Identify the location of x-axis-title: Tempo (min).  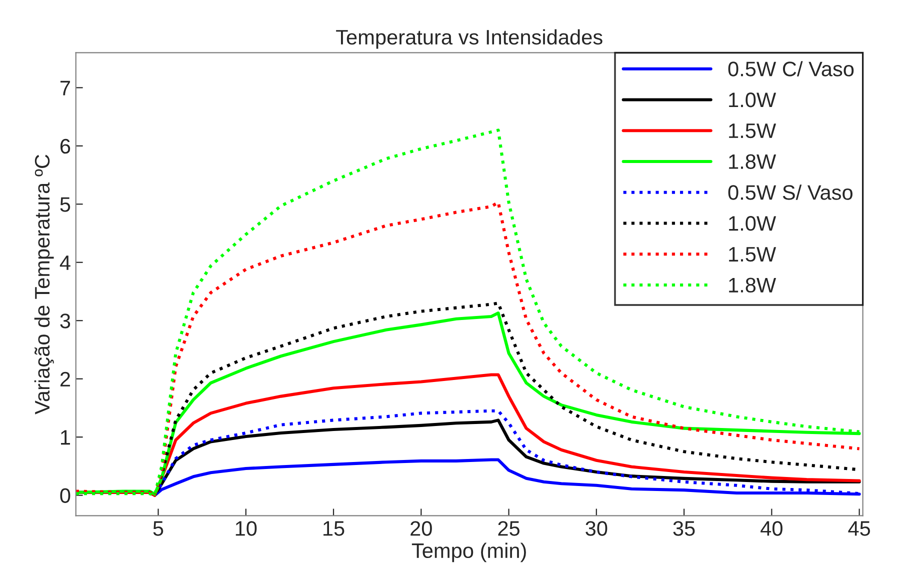
(469, 552).